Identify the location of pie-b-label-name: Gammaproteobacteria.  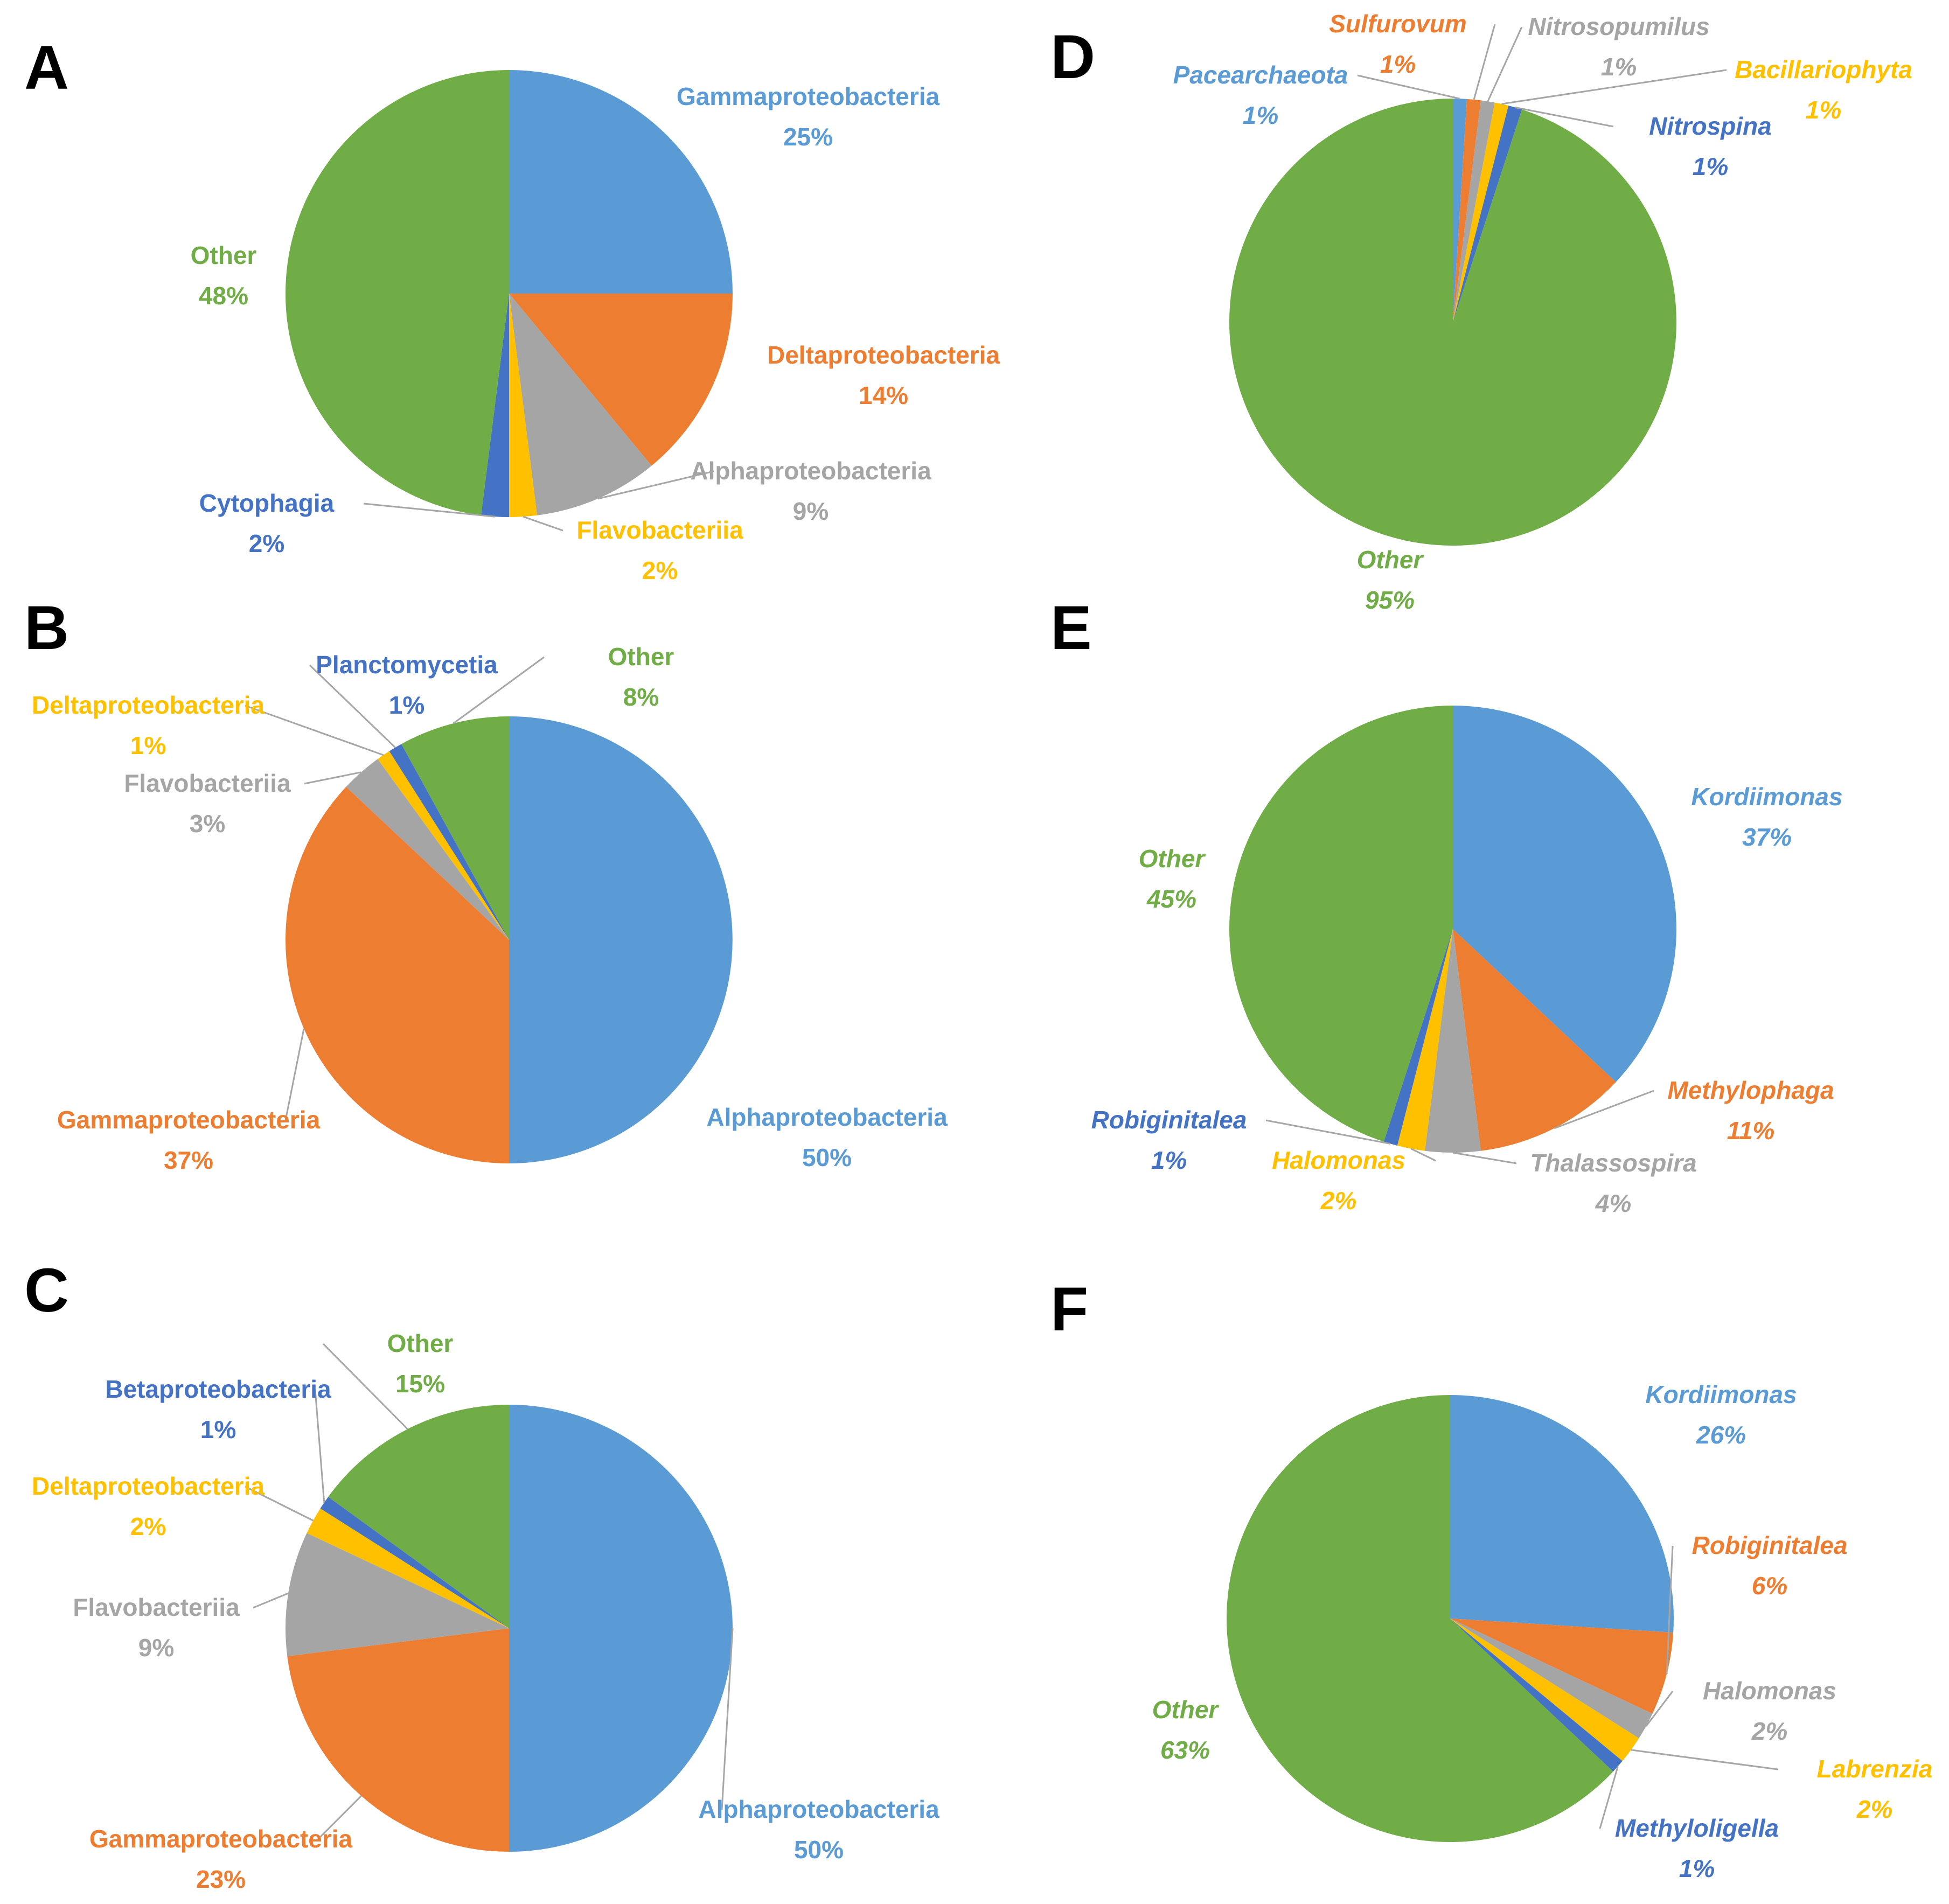
(189, 1120).